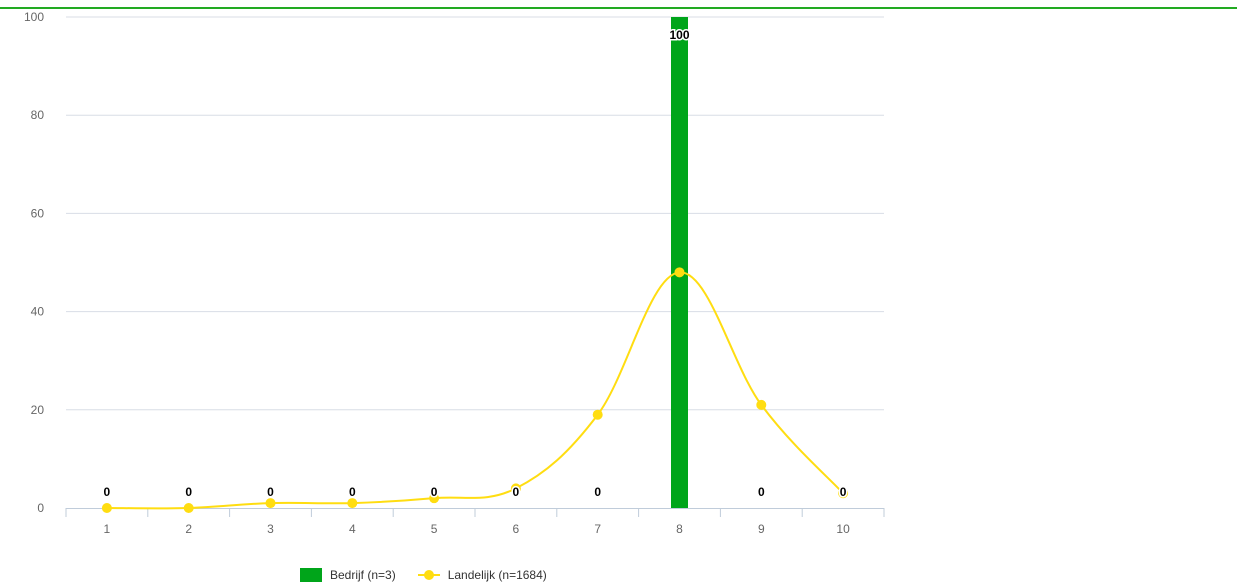  What do you see at coordinates (188, 529) in the screenshot?
I see `x-tick-label: 2` at bounding box center [188, 529].